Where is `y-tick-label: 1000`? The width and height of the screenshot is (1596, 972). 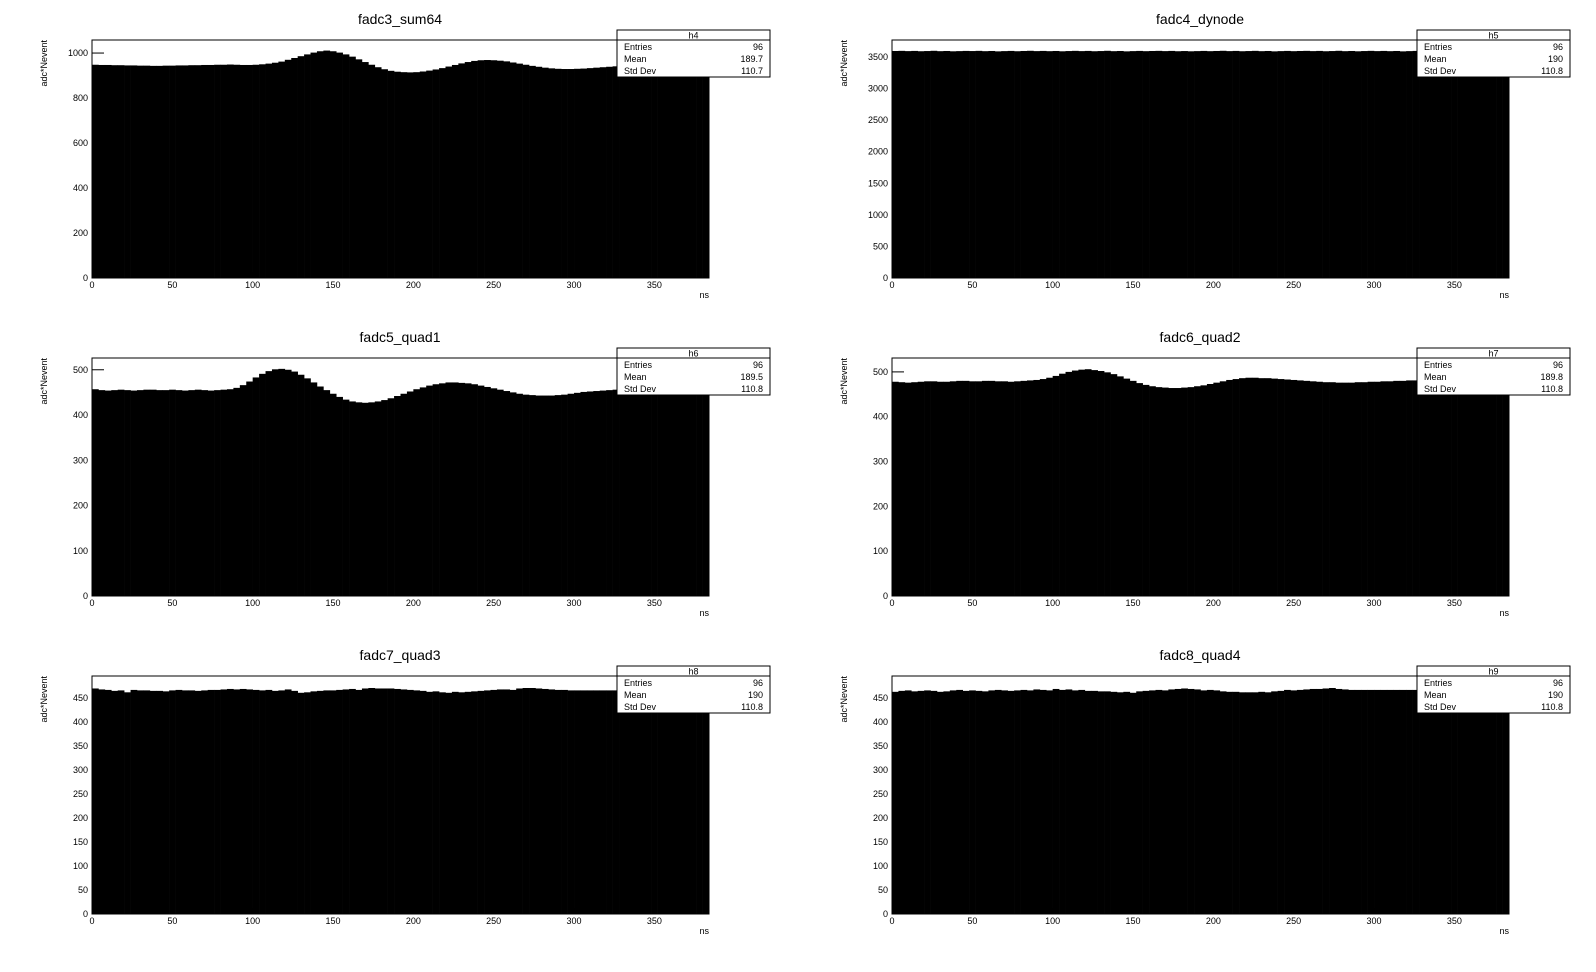 y-tick-label: 1000 is located at coordinates (78, 53).